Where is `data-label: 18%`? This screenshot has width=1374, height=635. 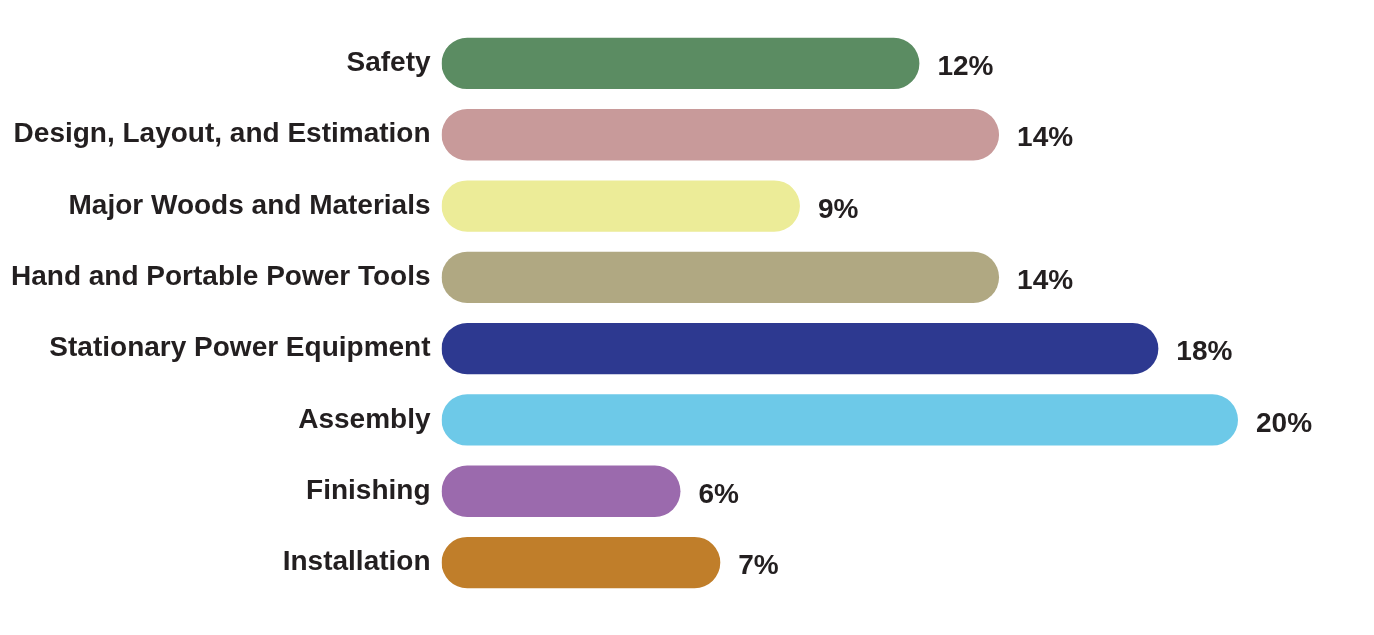 data-label: 18% is located at coordinates (1204, 351).